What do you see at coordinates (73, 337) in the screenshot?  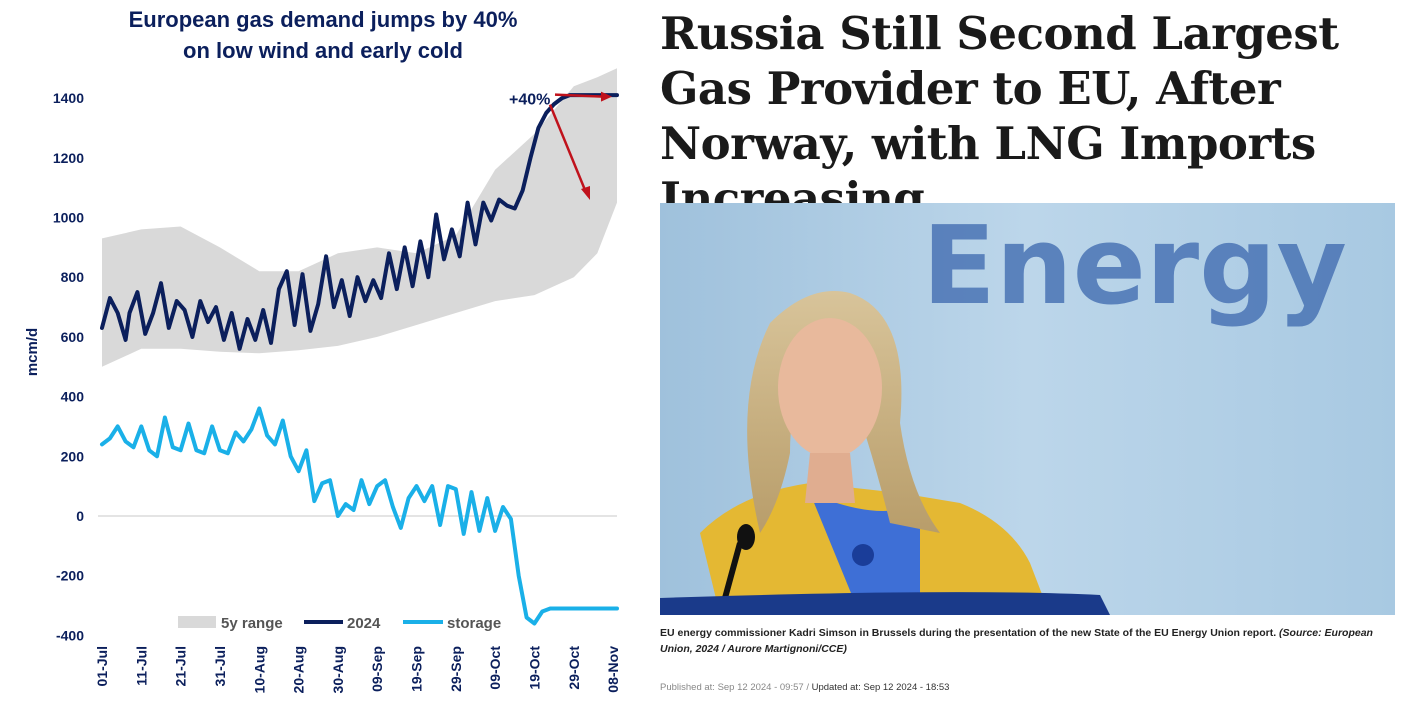 I see `y-tick-label: 600` at bounding box center [73, 337].